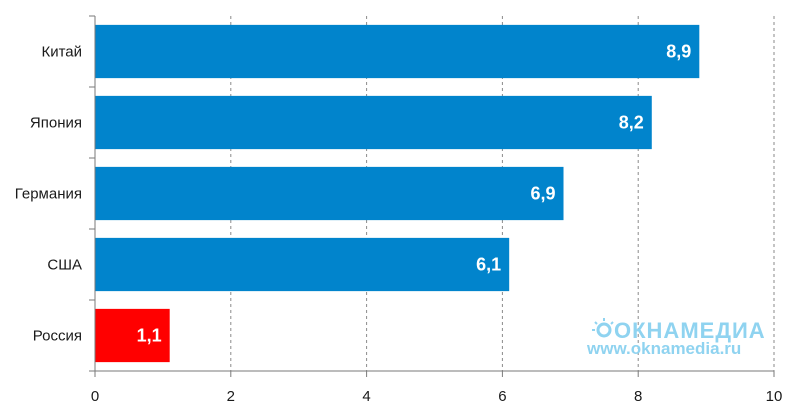 The image size is (800, 418). Describe the element at coordinates (64, 265) in the screenshot. I see `category-label: США` at that location.